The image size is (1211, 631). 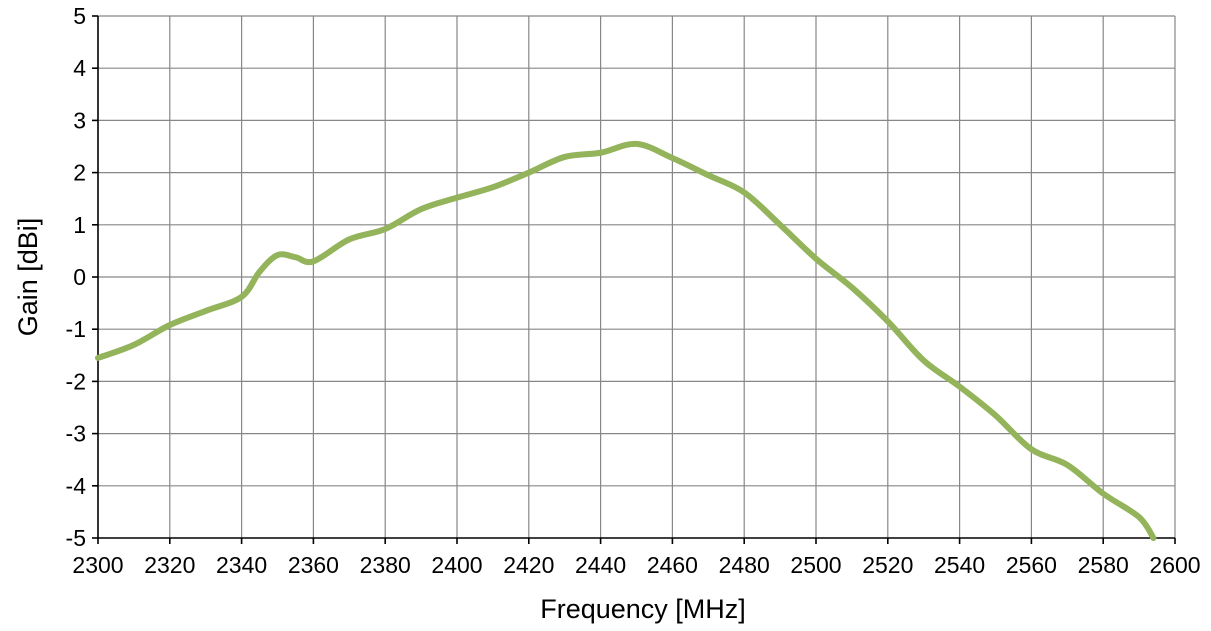 I want to click on x-tick-label: 2340, so click(x=241, y=565).